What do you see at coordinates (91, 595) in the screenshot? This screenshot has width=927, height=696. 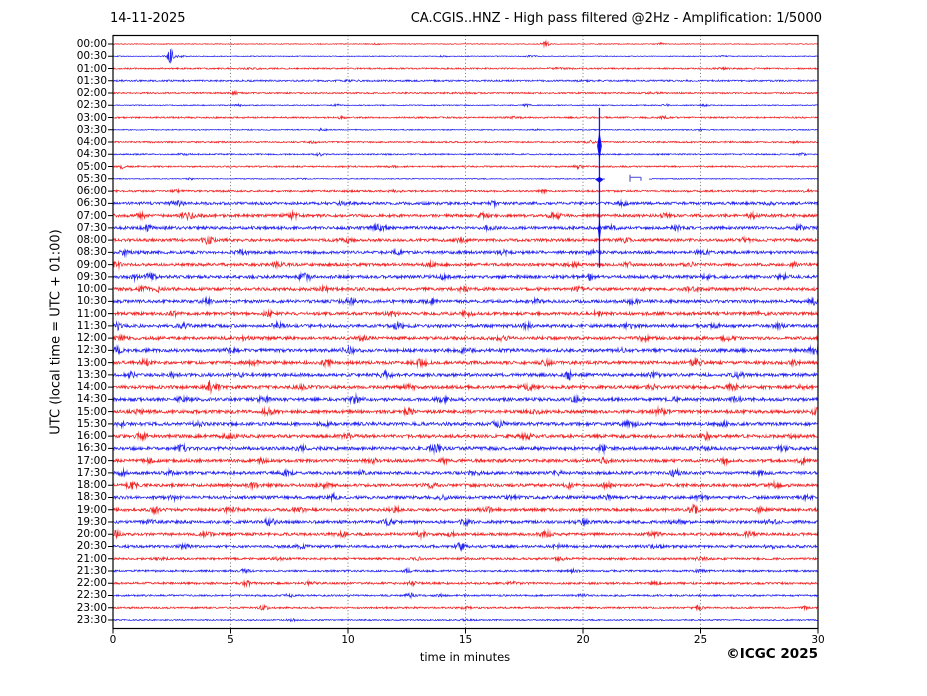 I see `time-label-22-30: 22:30` at bounding box center [91, 595].